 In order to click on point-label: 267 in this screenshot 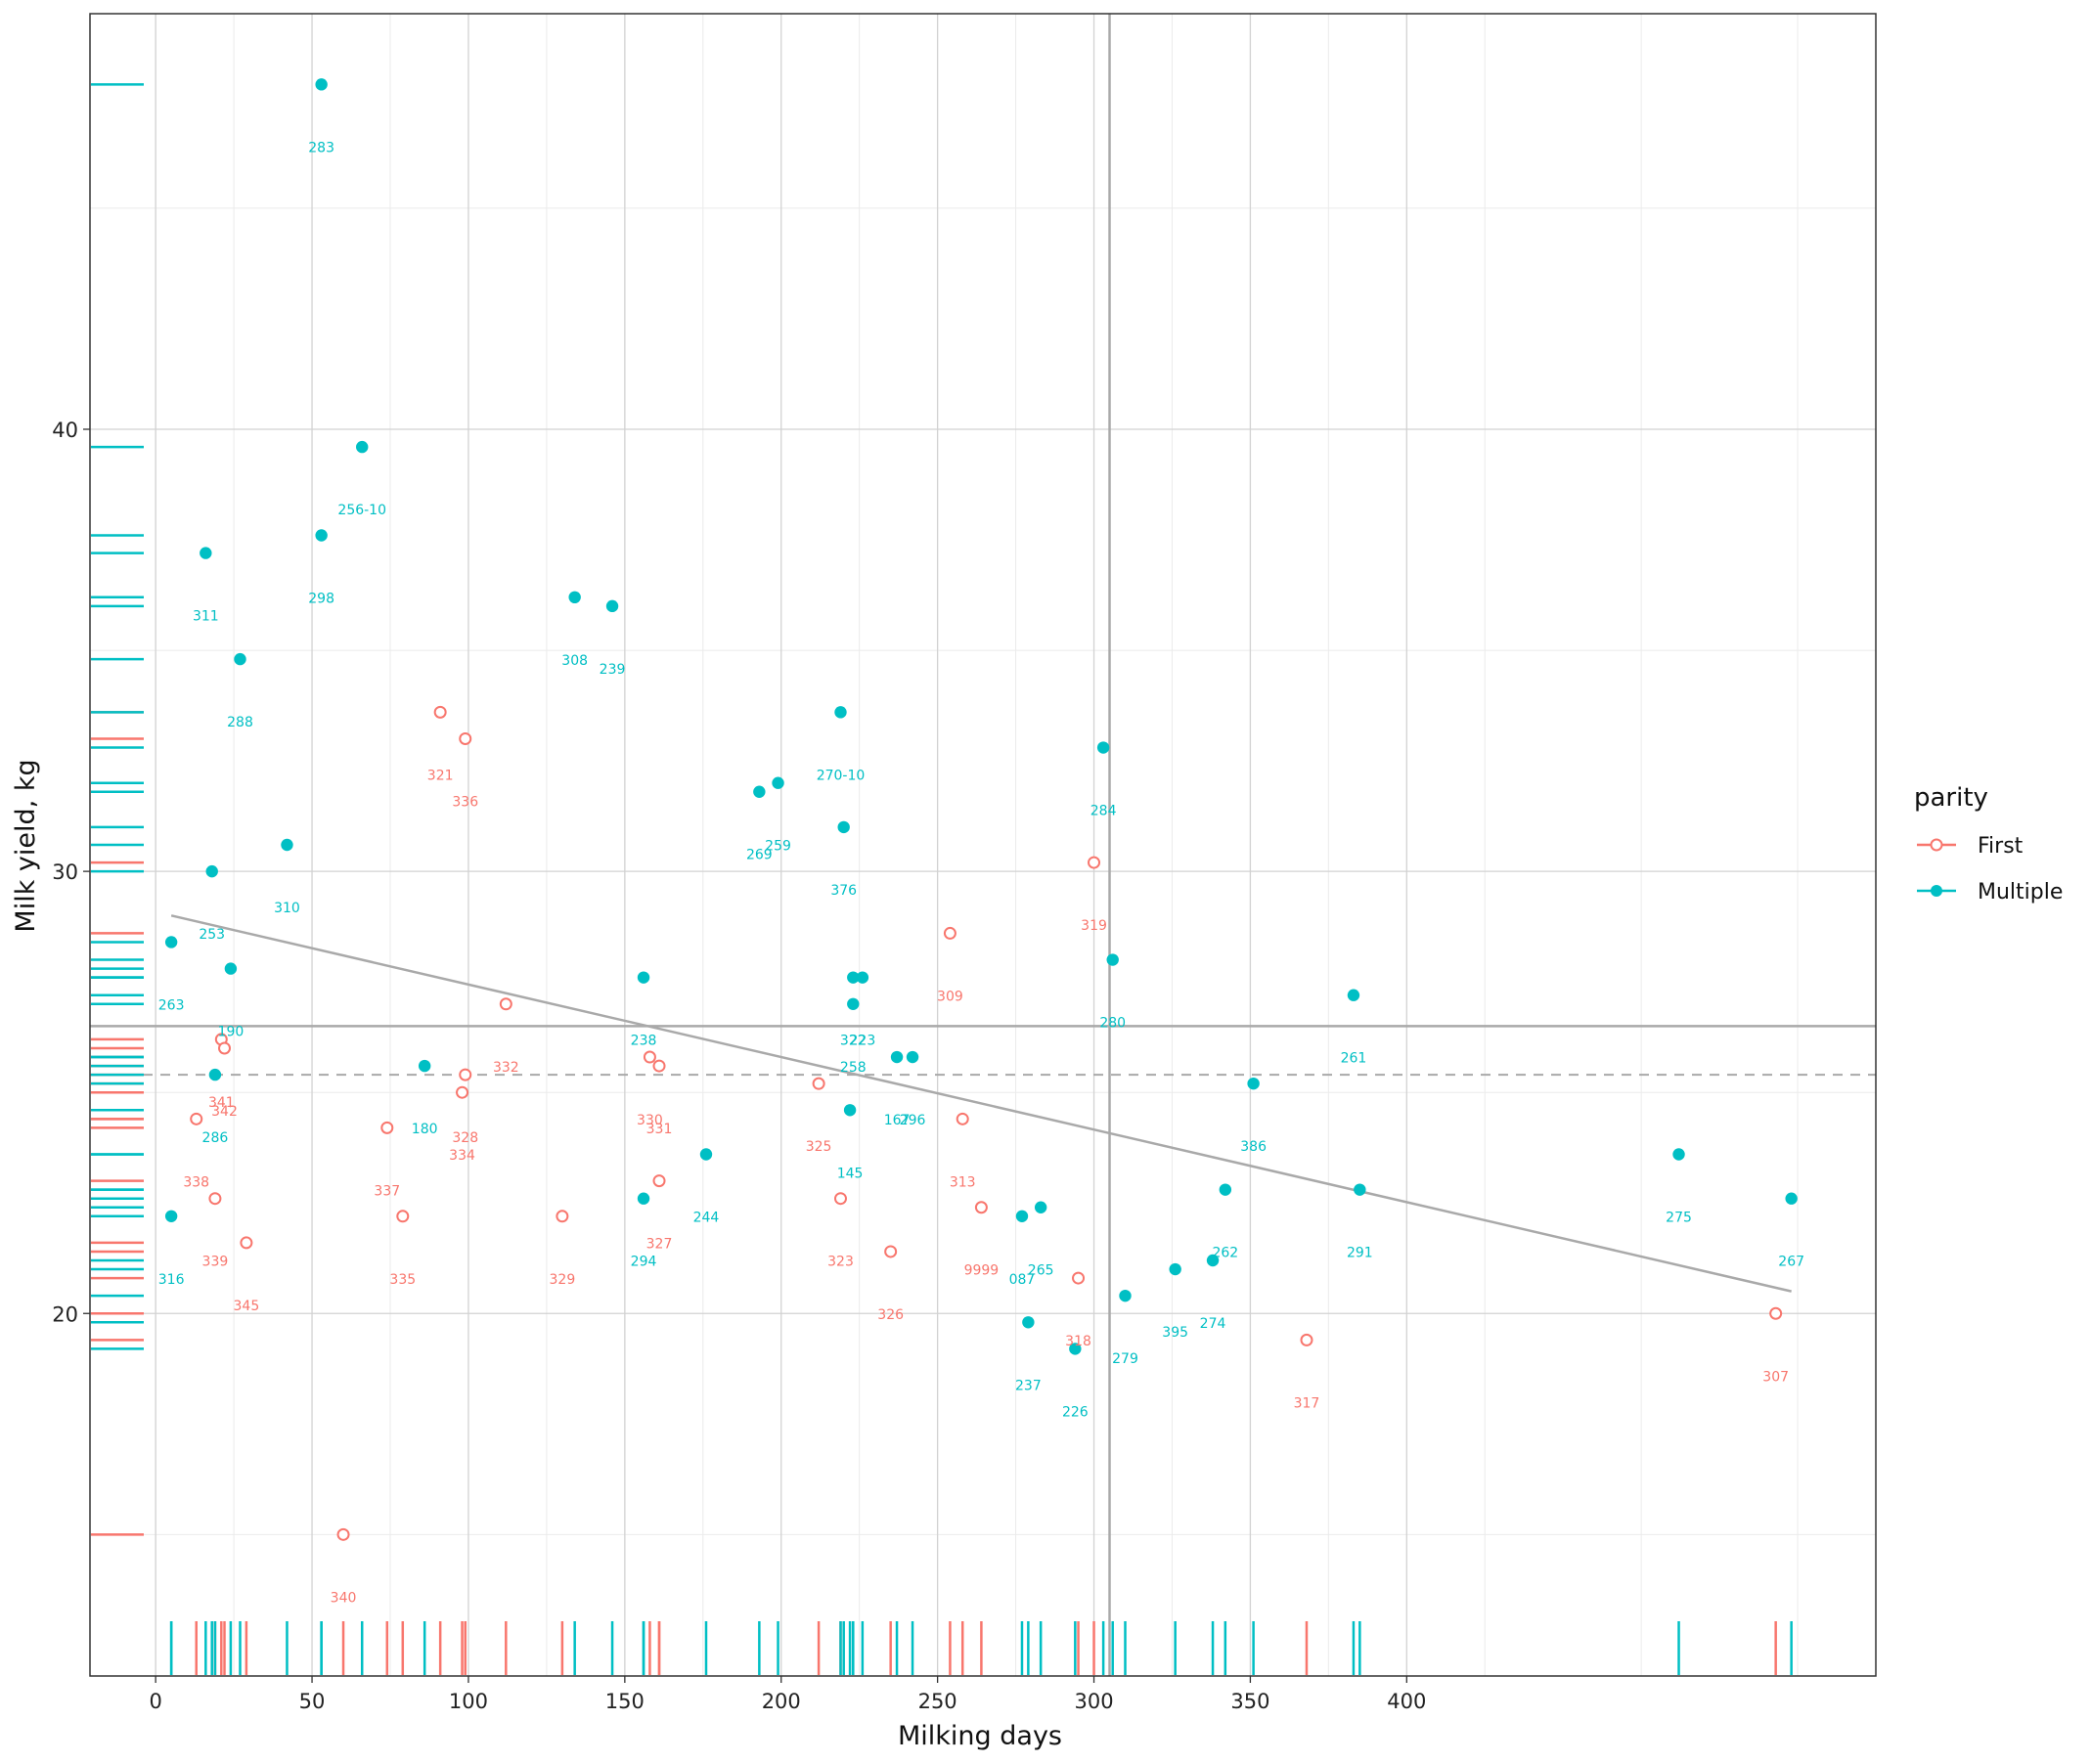, I will do `click(1791, 1262)`.